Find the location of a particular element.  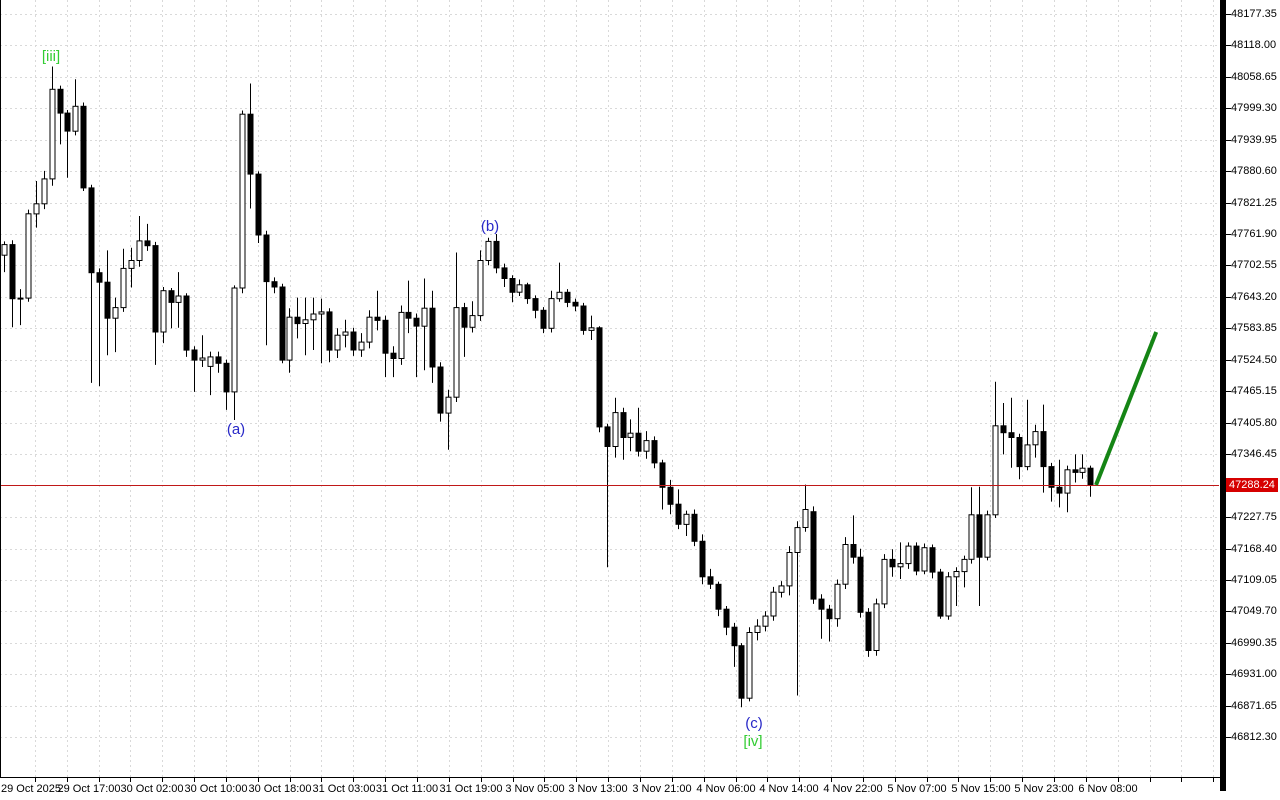

chart-left-border is located at coordinates (0, 389).